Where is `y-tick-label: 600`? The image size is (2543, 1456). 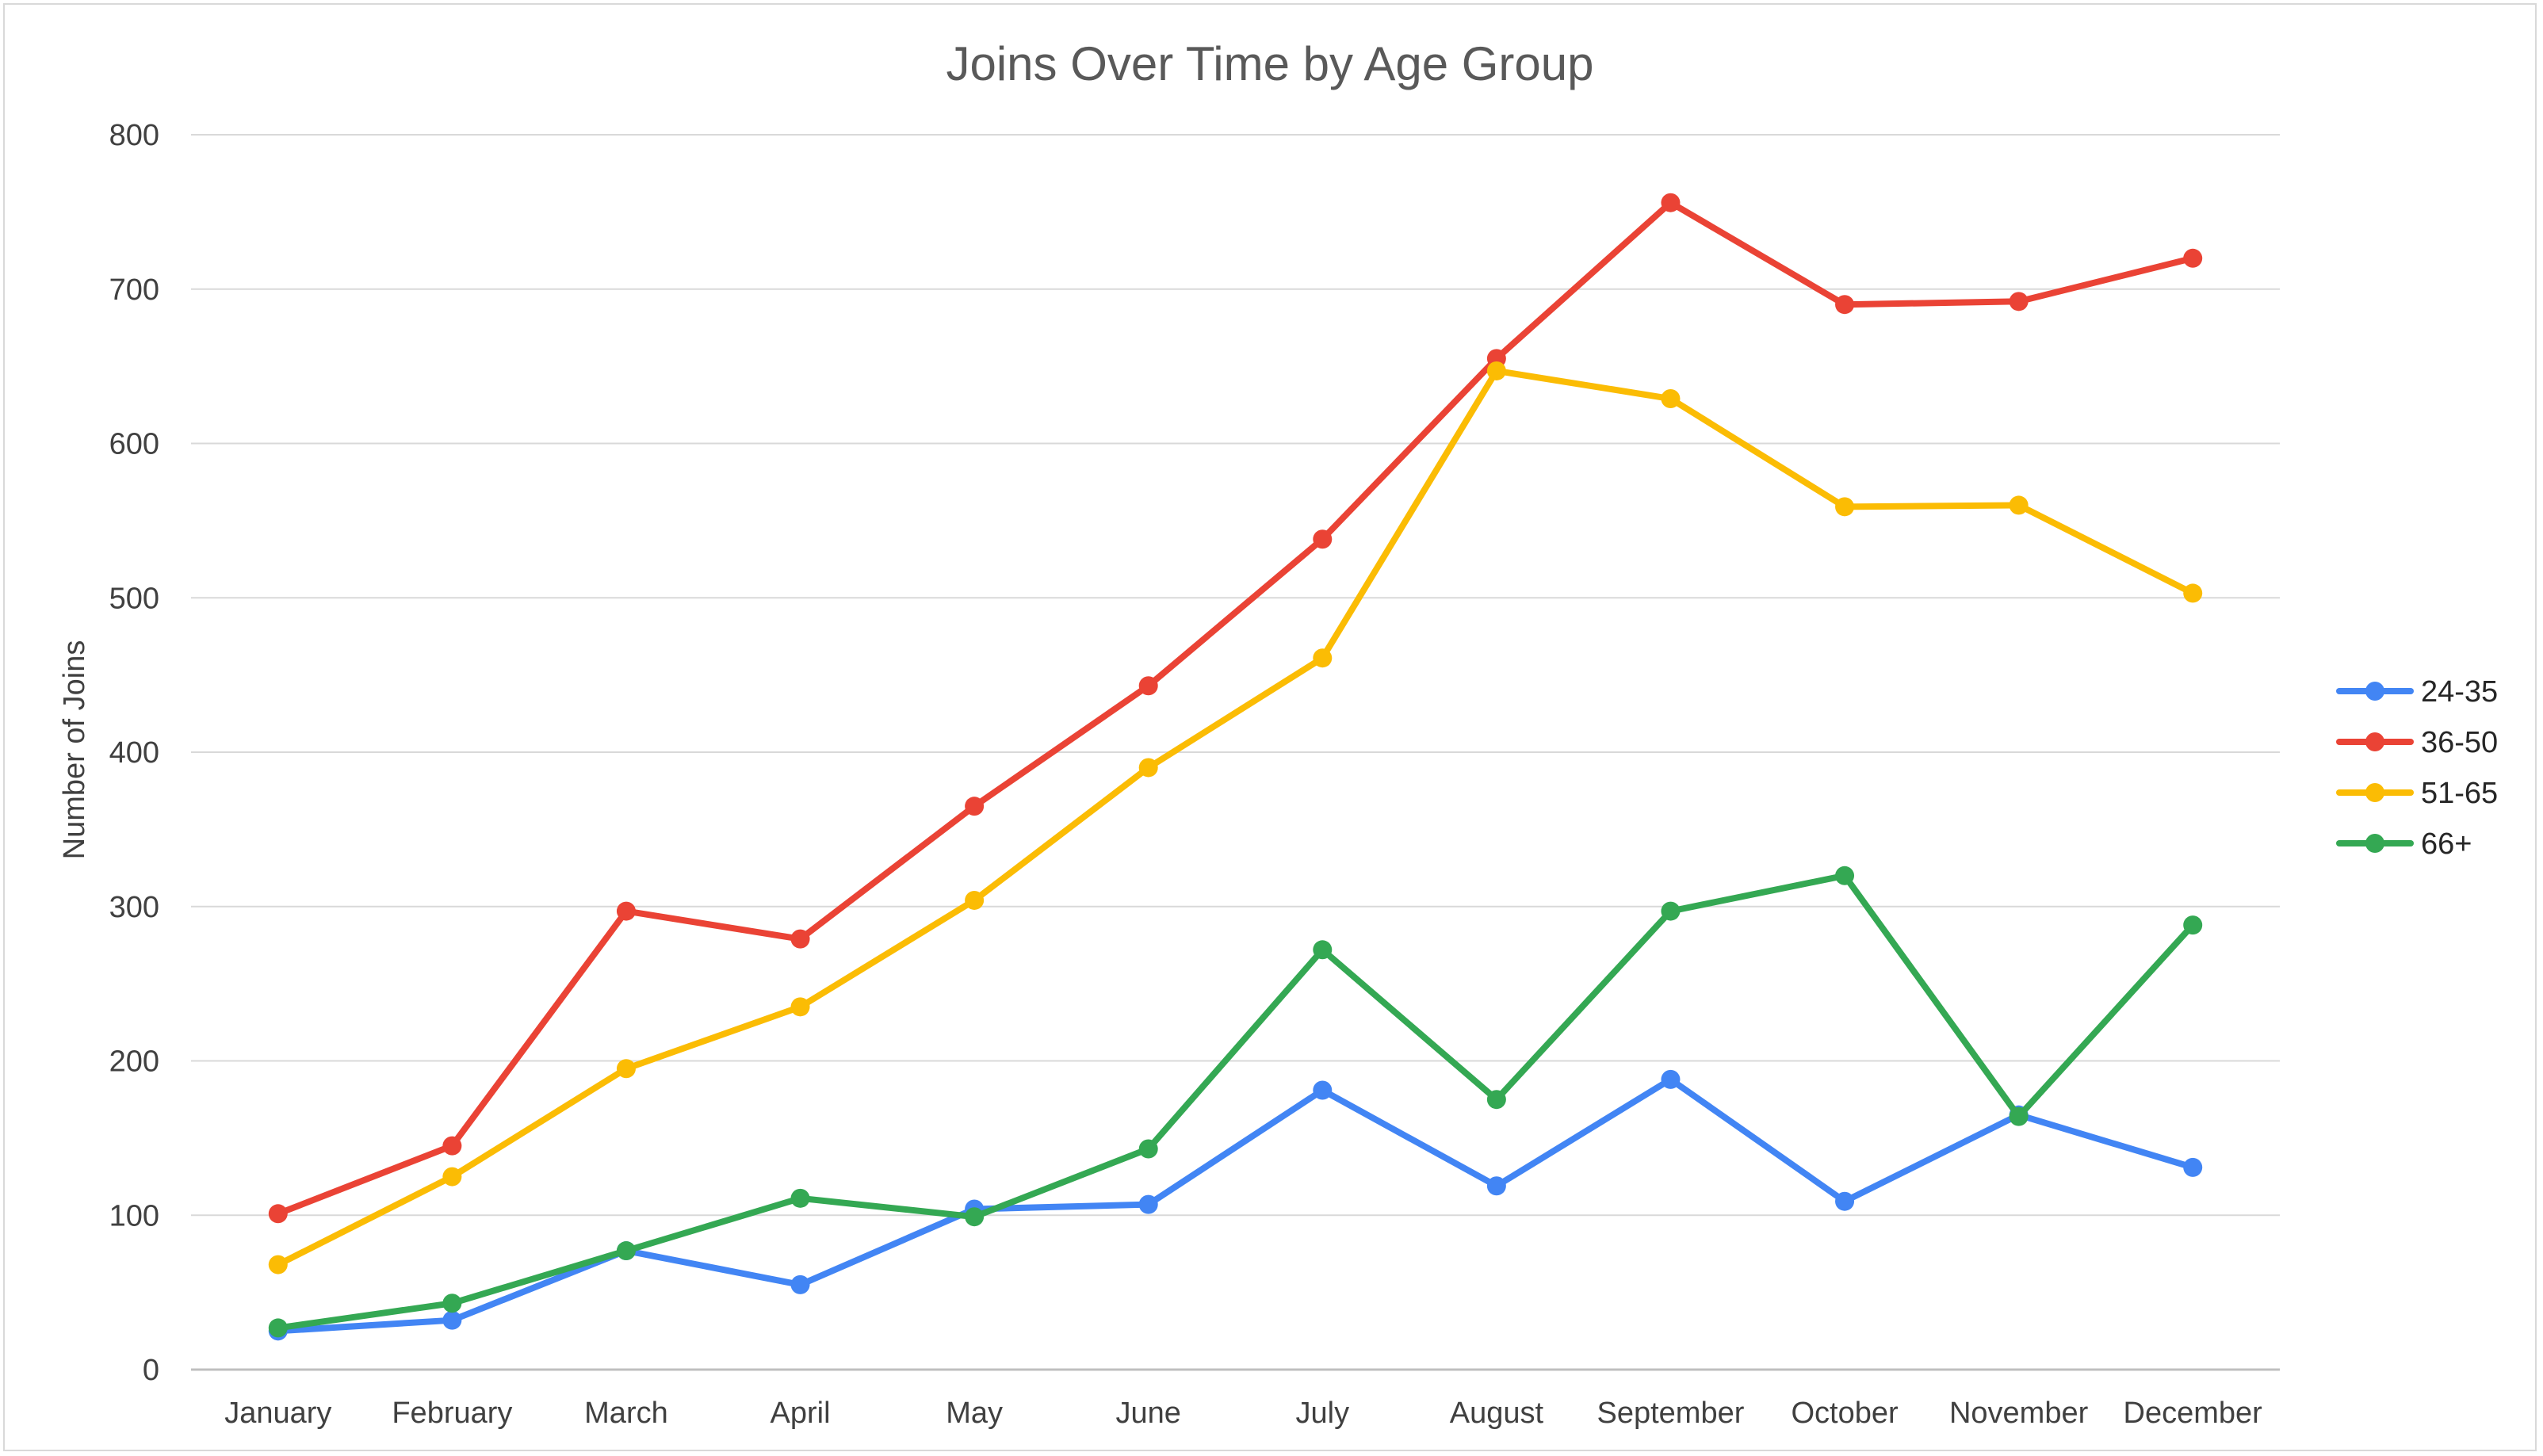
y-tick-label: 600 is located at coordinates (134, 444).